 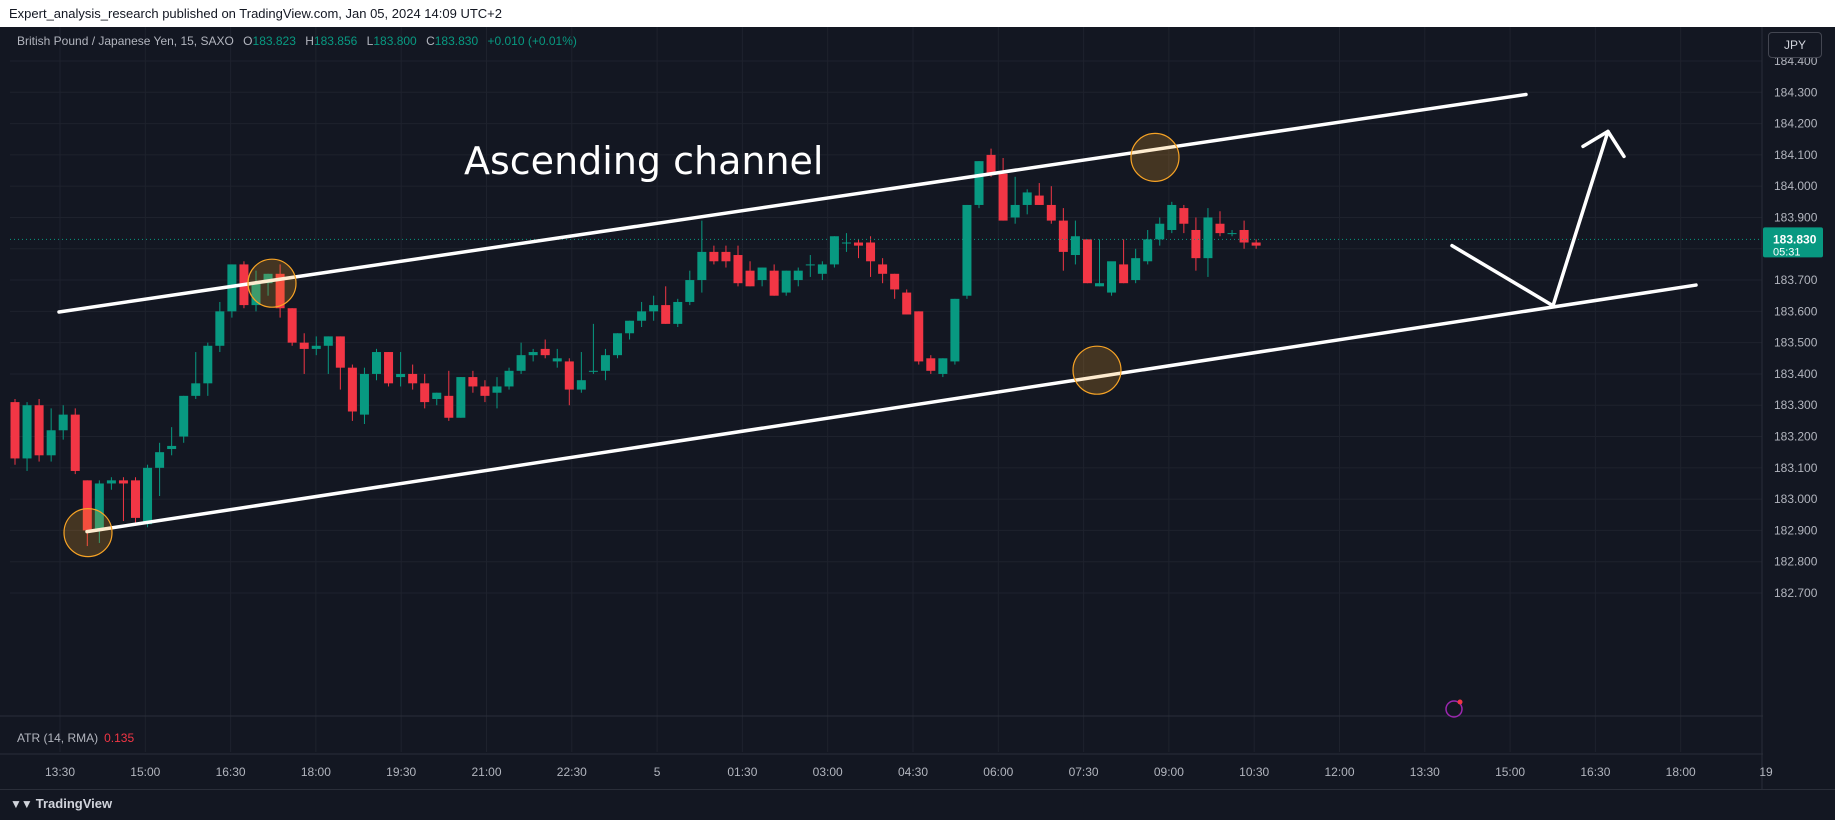 I want to click on last-price-badge, so click(x=1793, y=242).